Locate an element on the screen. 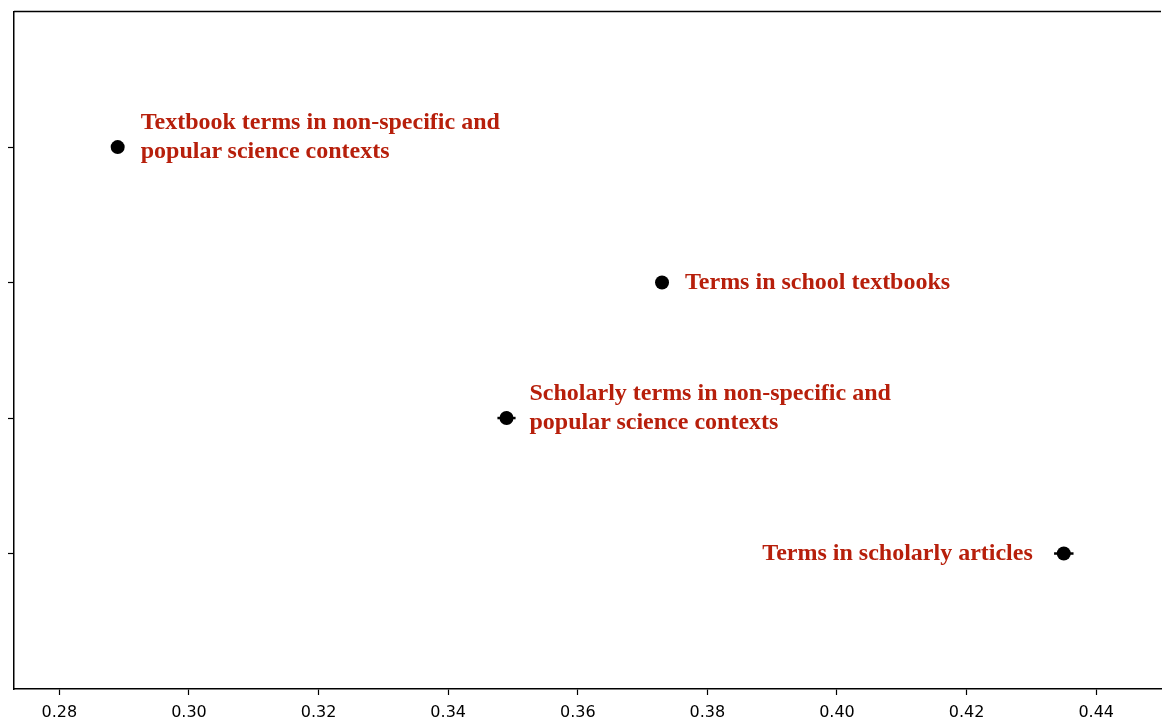  x-tick-label: 0.30 is located at coordinates (189, 711).